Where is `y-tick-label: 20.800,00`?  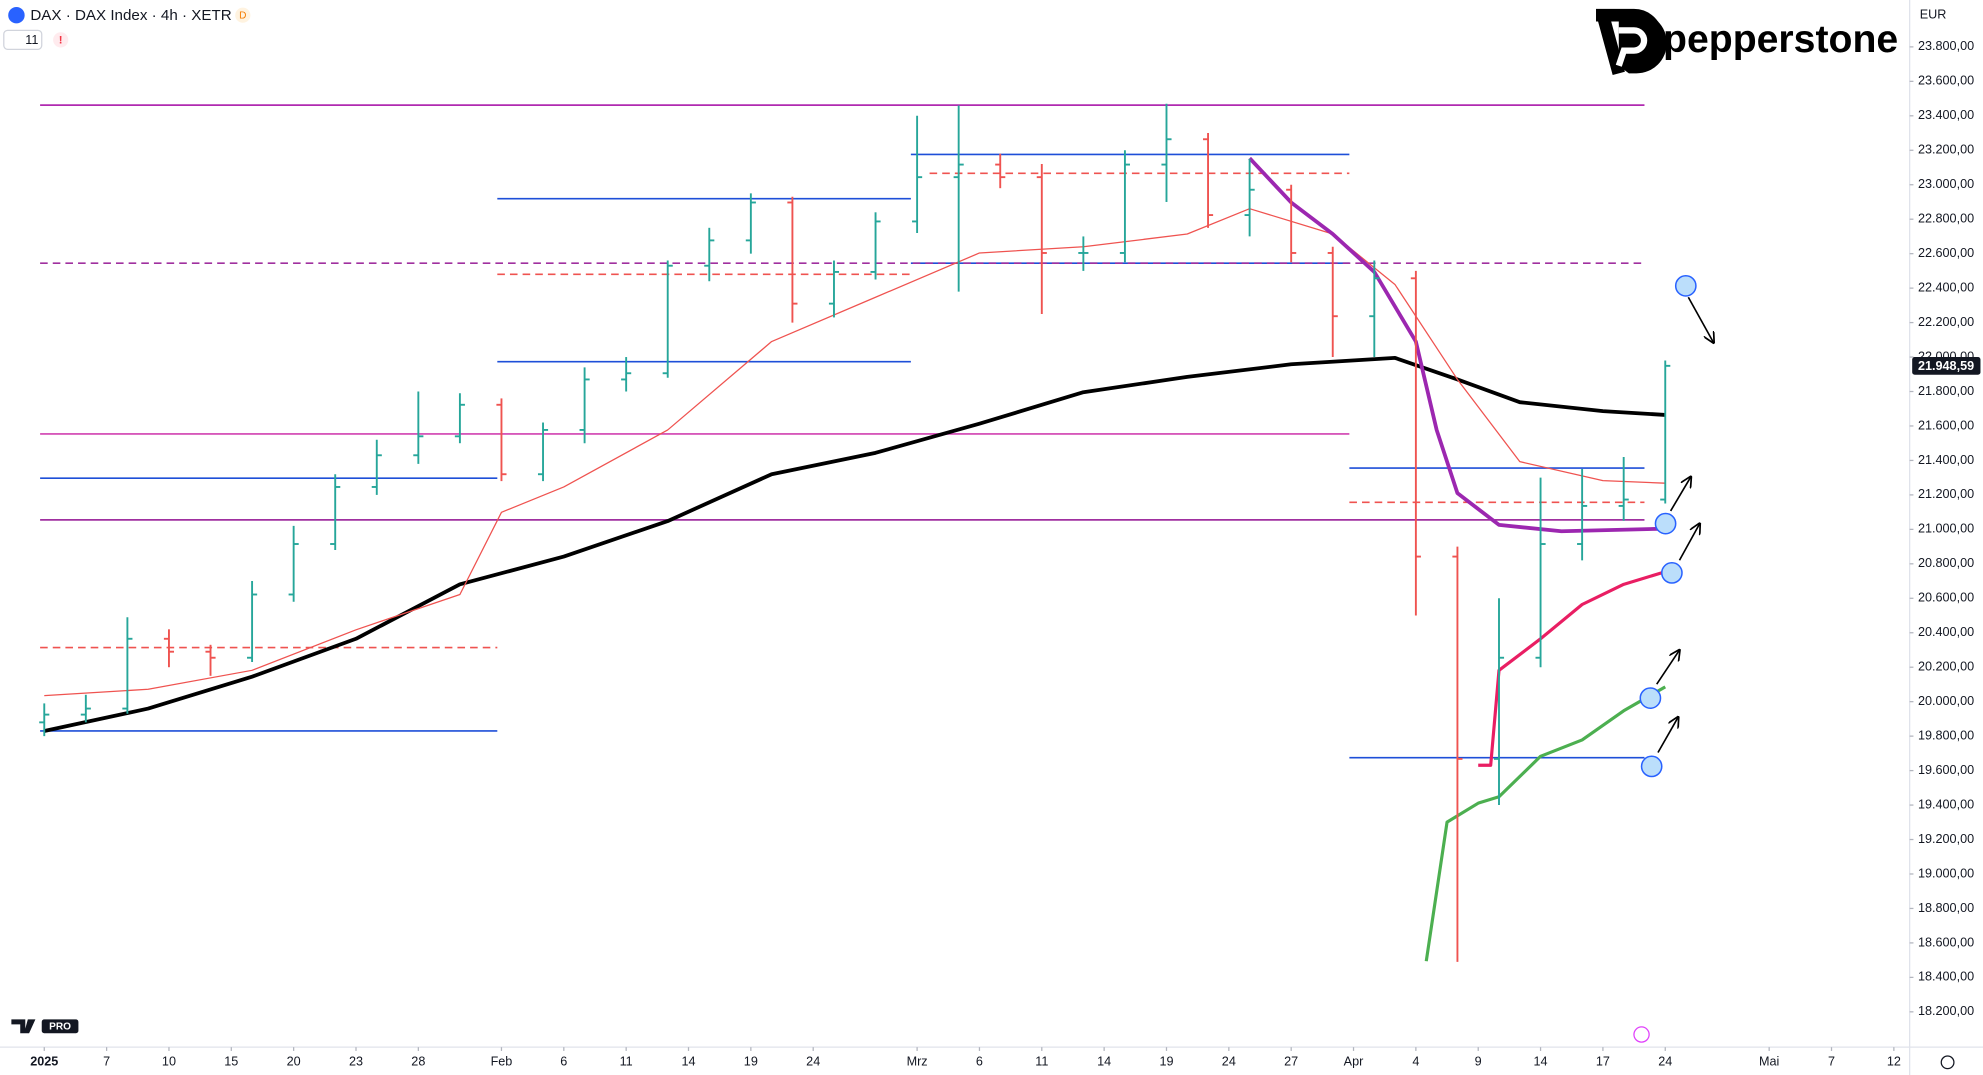
y-tick-label: 20.800,00 is located at coordinates (1946, 563).